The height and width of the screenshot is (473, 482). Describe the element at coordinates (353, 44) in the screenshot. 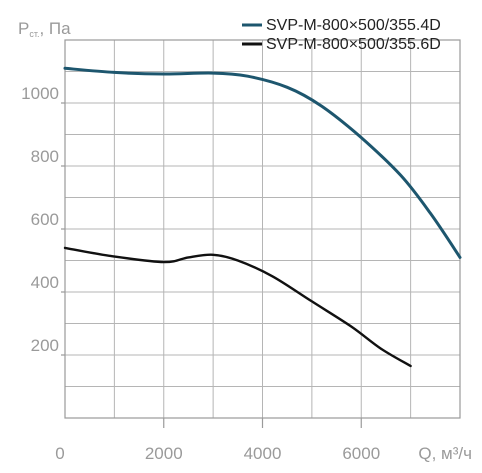

I see `legend-label-2: SVP-M-800×500/355.6D` at that location.